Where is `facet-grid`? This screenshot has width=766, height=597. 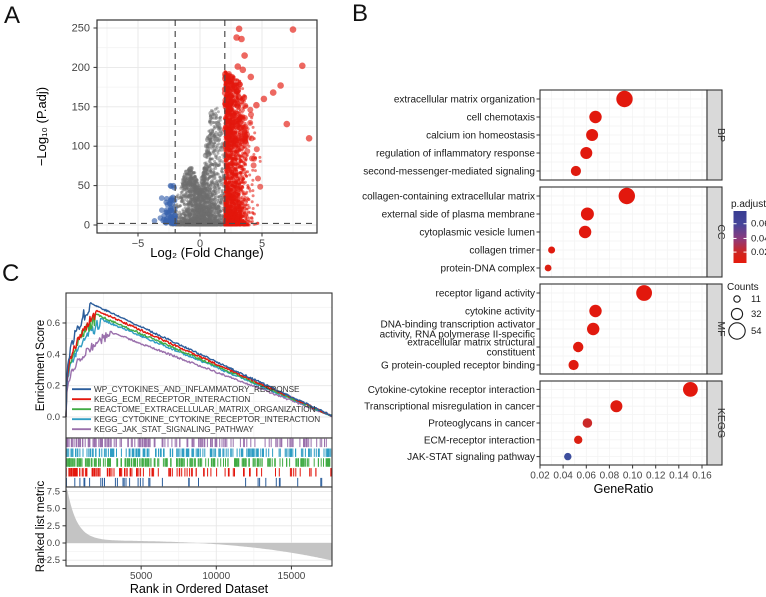 facet-grid is located at coordinates (627, 232).